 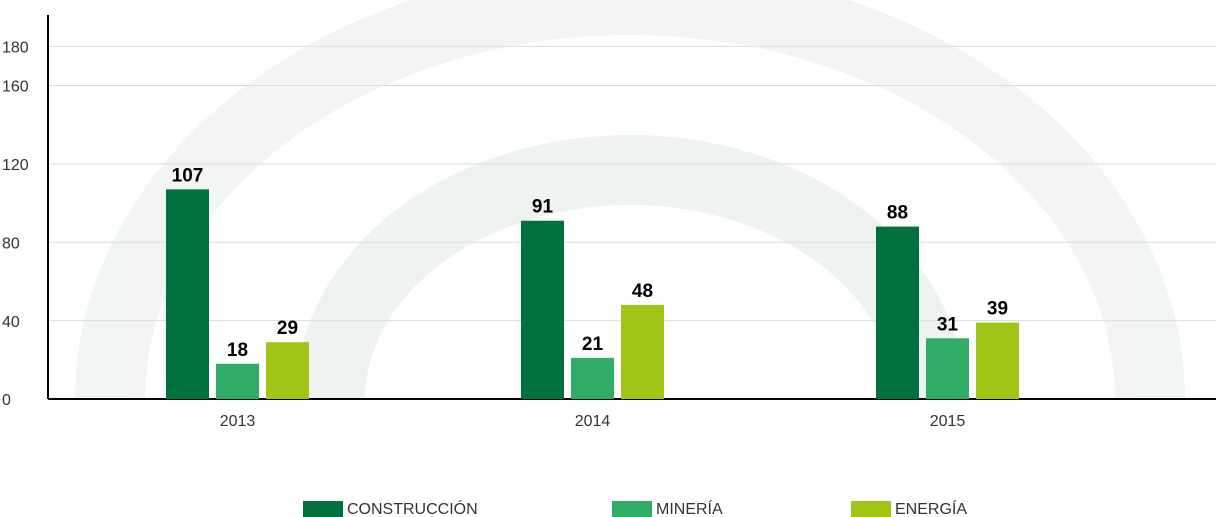 I want to click on value-label: 91, so click(x=543, y=207).